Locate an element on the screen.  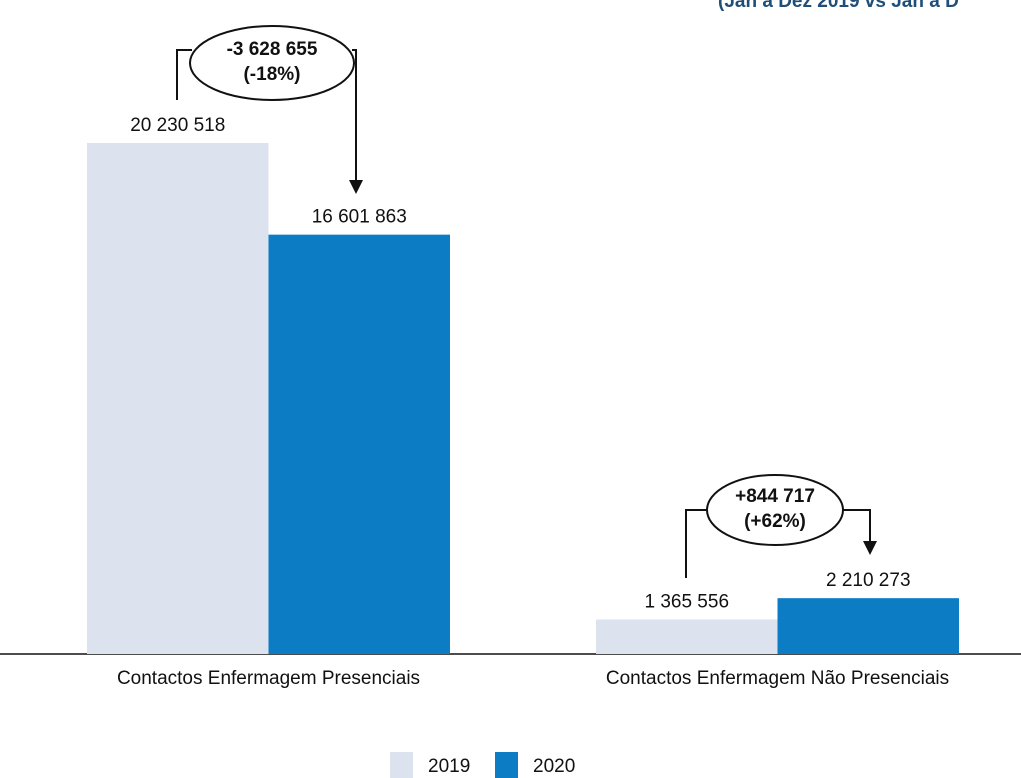
value-label: 2 210 273 is located at coordinates (868, 580).